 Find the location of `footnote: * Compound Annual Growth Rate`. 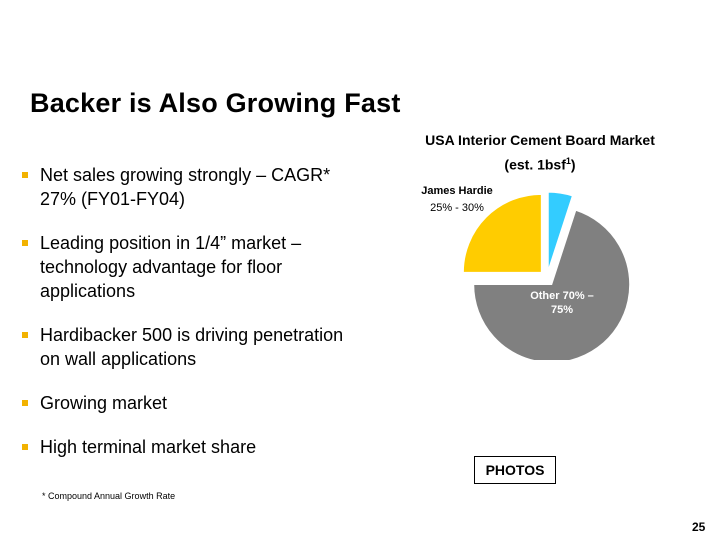

footnote: * Compound Annual Growth Rate is located at coordinates (109, 496).